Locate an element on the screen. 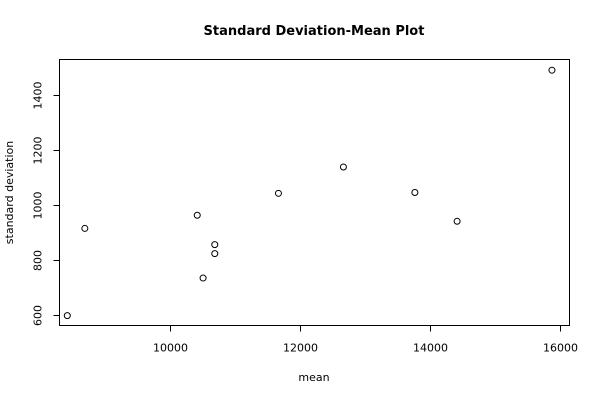 This screenshot has height=400, width=599. y-tick-label: 1000 is located at coordinates (38, 206).